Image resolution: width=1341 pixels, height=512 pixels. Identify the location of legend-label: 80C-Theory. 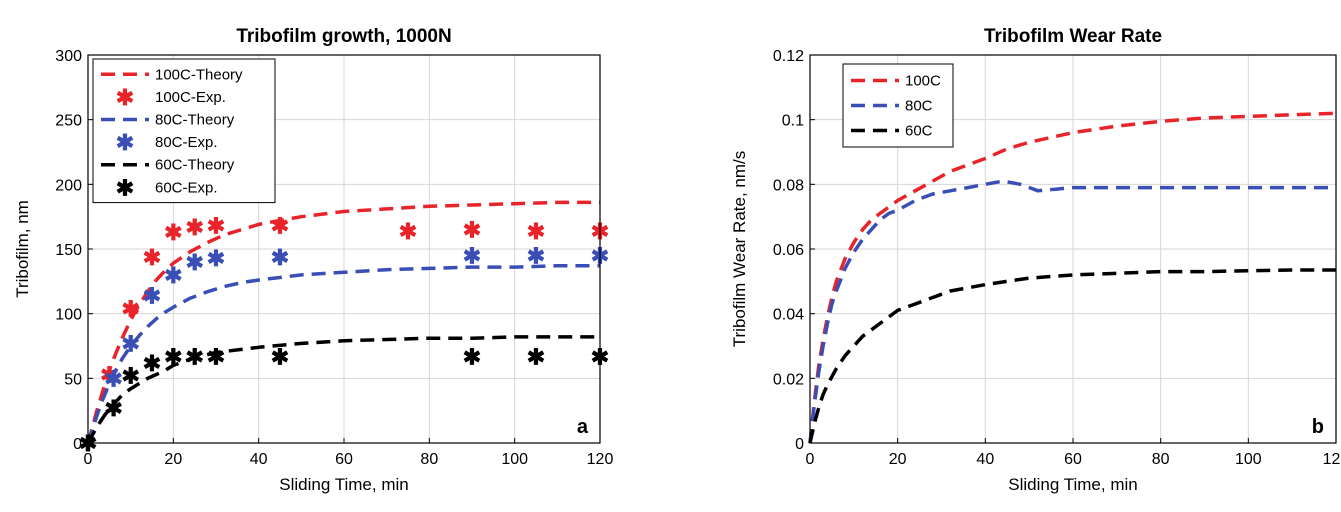
(195, 120).